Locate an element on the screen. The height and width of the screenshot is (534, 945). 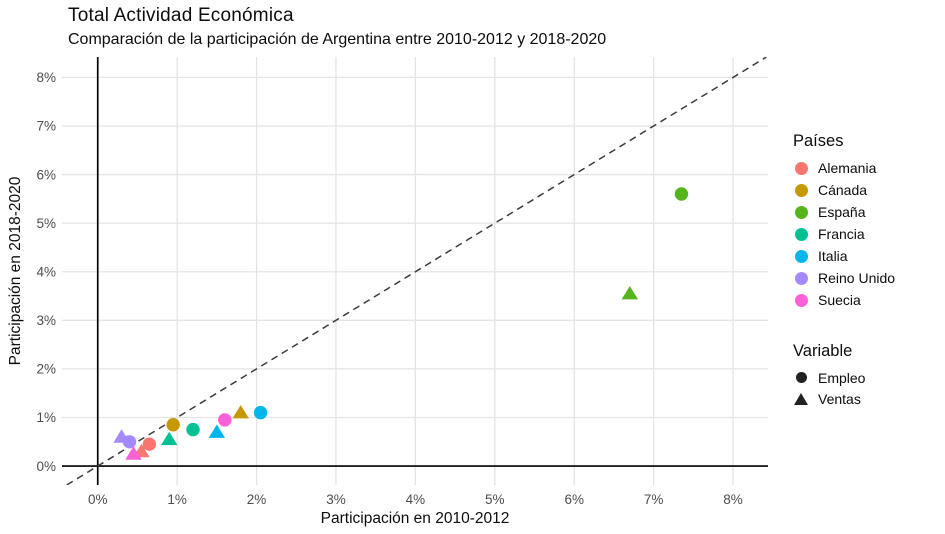
x-tick-label: 7% is located at coordinates (654, 499).